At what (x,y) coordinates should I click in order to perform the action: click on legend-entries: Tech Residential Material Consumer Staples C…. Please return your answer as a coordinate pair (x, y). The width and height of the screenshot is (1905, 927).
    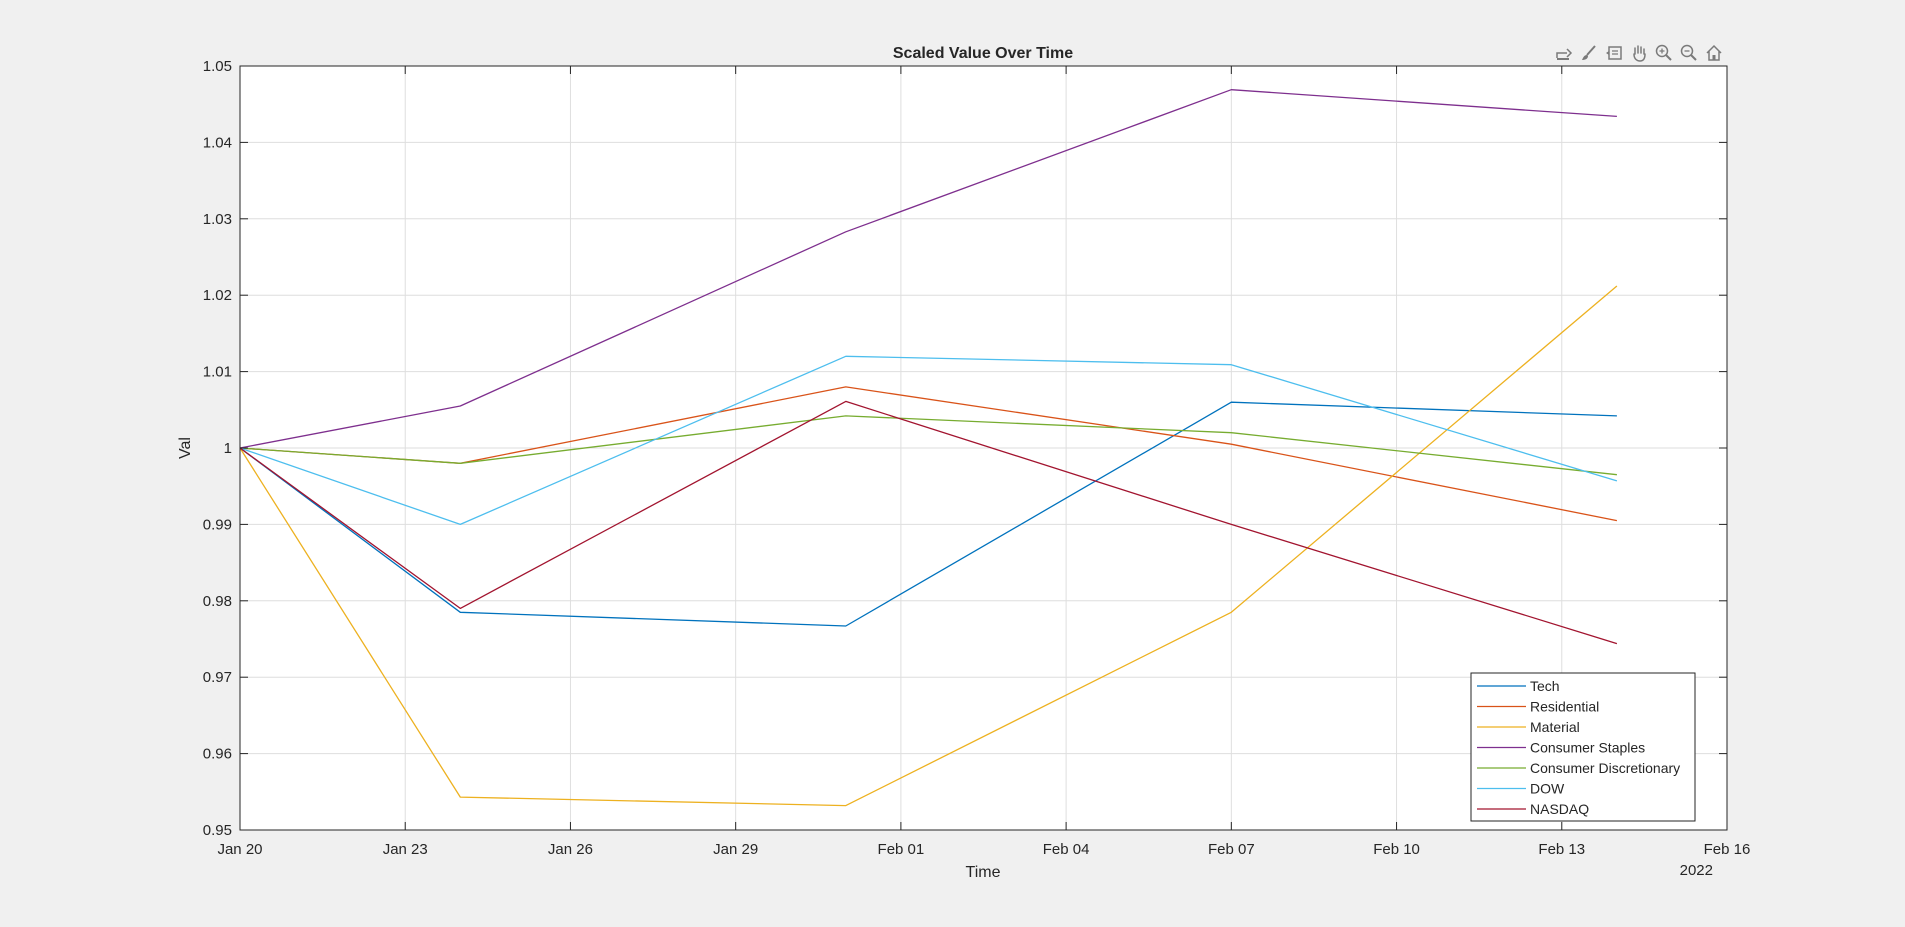
    Looking at the image, I should click on (1578, 747).